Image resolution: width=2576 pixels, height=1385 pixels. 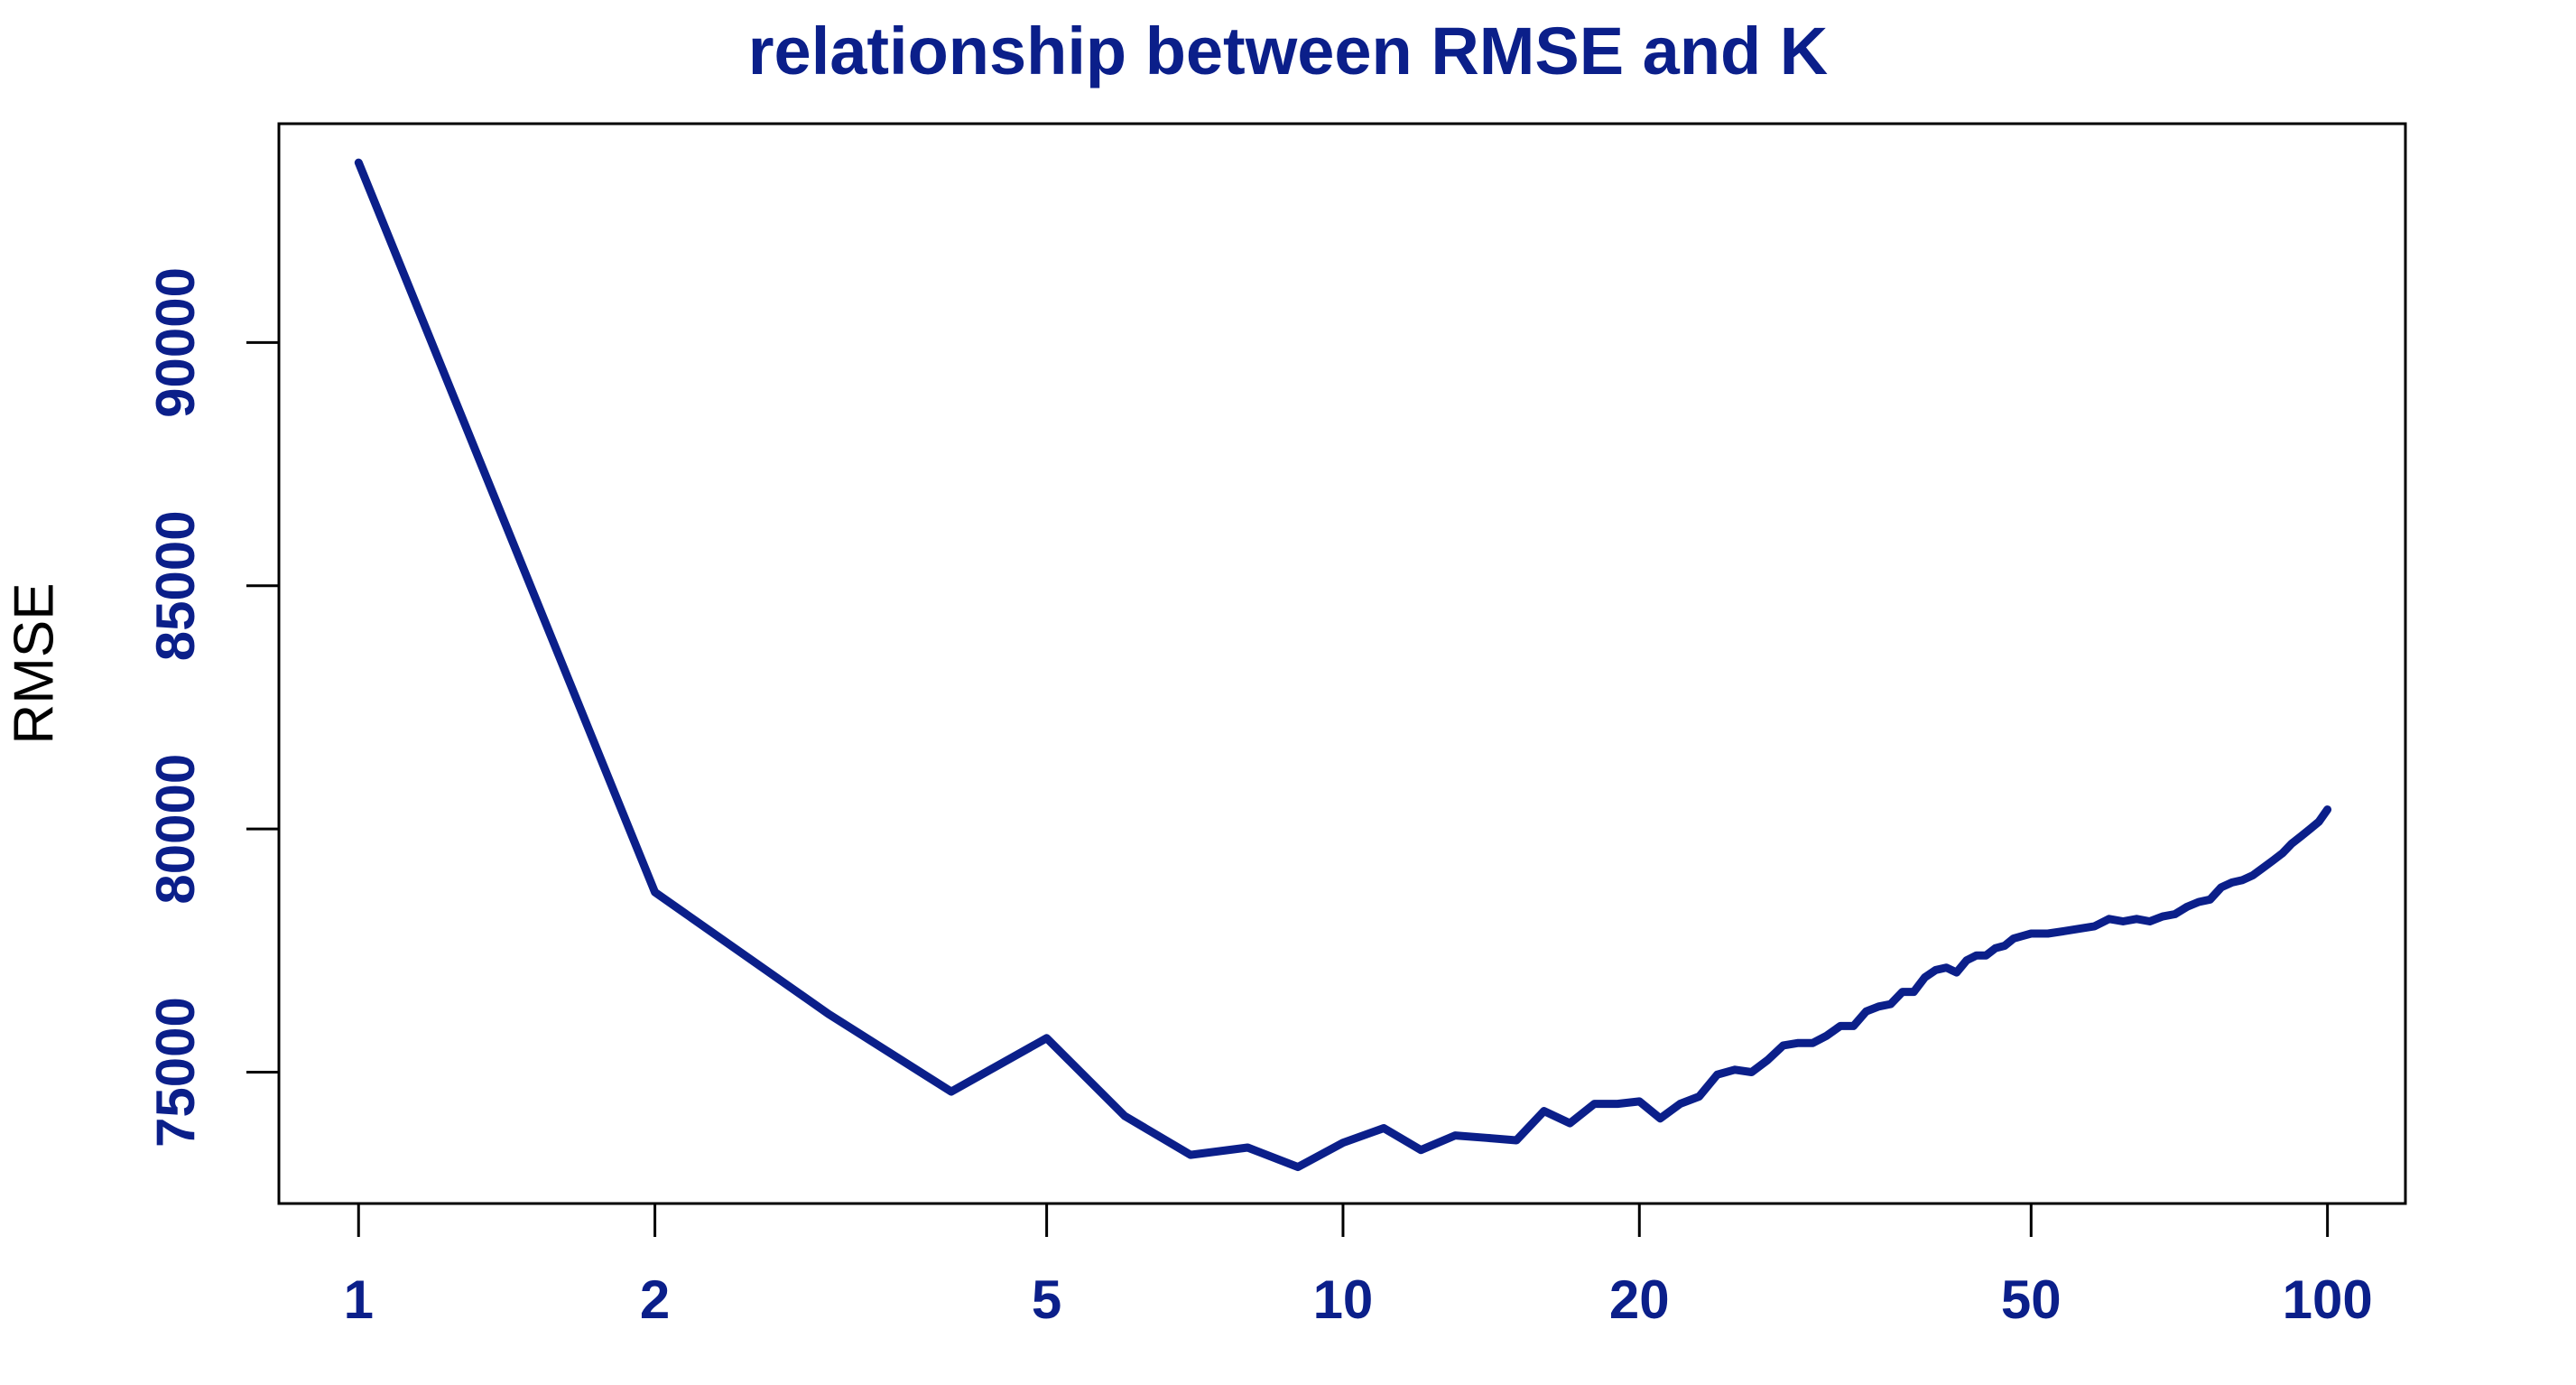 I want to click on x-tick-label-5: 5, so click(x=1046, y=1299).